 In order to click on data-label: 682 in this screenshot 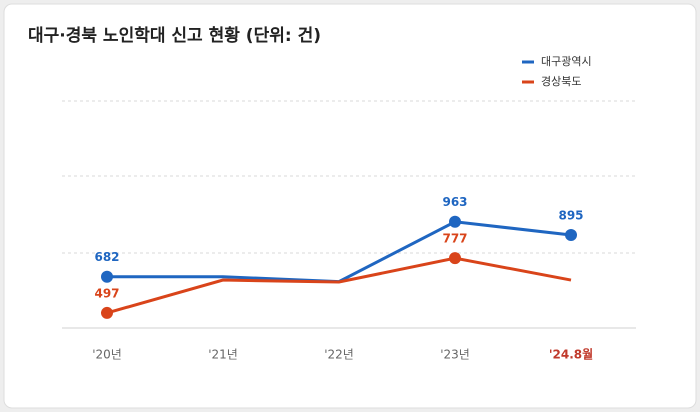, I will do `click(106, 257)`.